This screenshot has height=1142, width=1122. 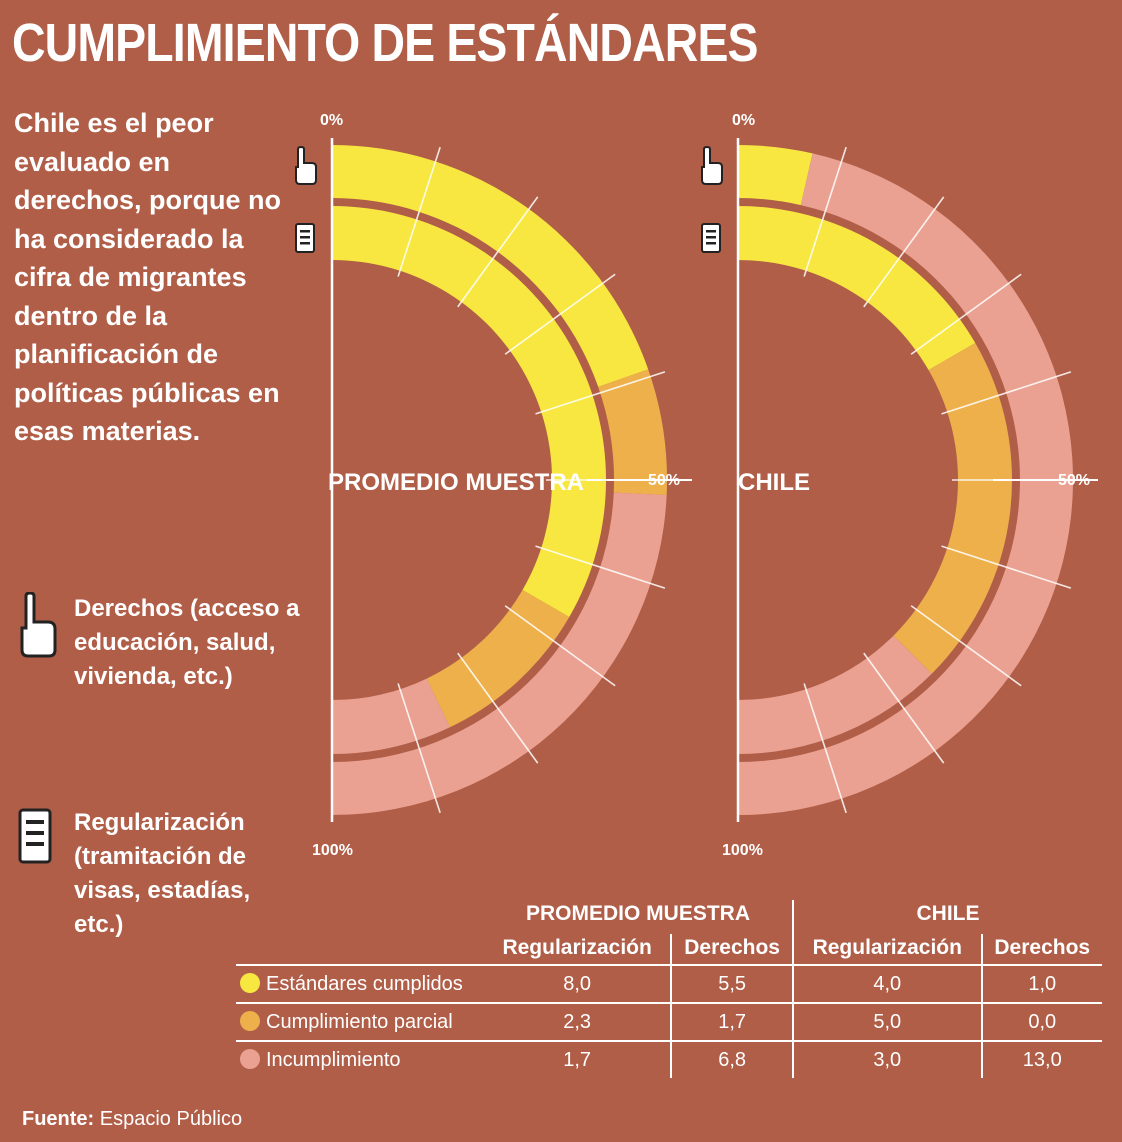 What do you see at coordinates (360, 917) in the screenshot?
I see `table-corner` at bounding box center [360, 917].